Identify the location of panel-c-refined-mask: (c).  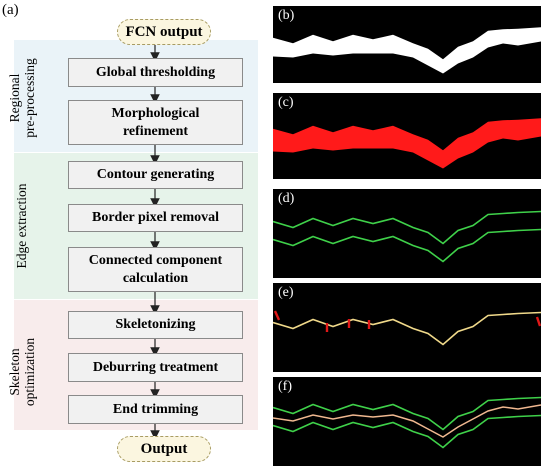
(407, 136).